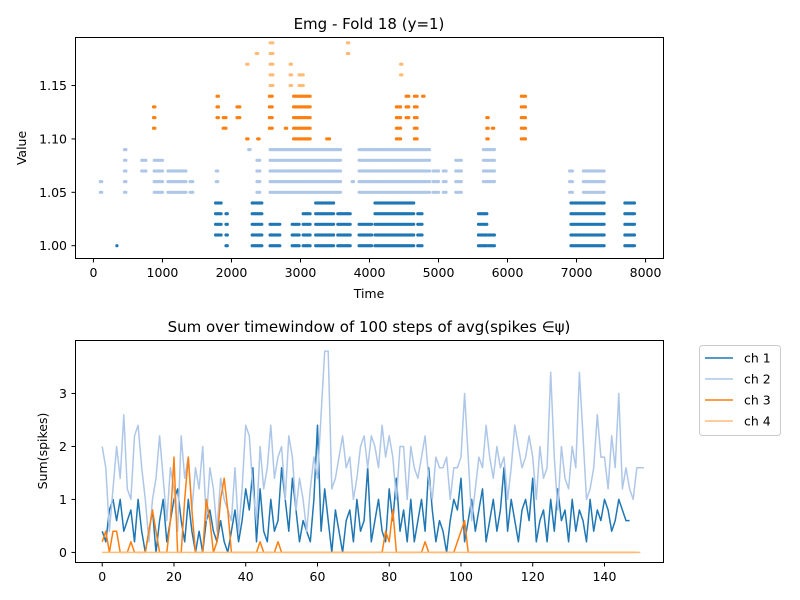  I want to click on x-tick-label: 3000, so click(301, 272).